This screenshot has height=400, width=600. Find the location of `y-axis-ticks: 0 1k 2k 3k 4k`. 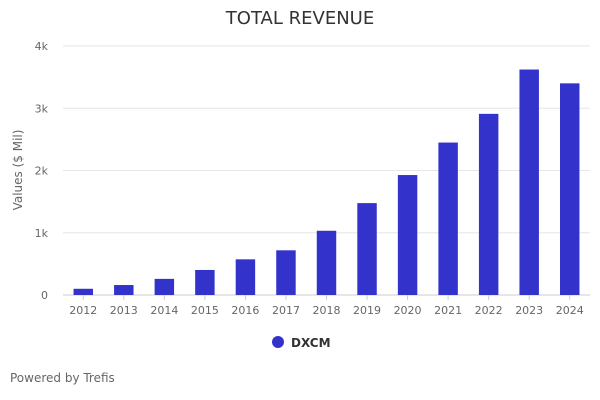

y-axis-ticks: 0 1k 2k 3k 4k is located at coordinates (42, 171).